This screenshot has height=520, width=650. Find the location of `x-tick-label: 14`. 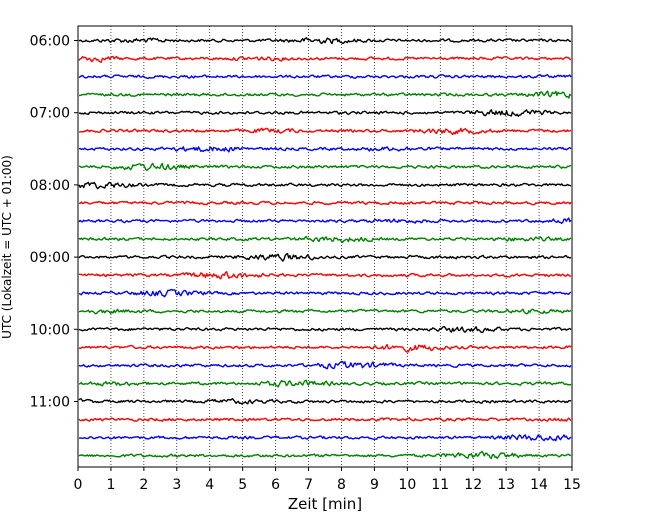

x-tick-label: 14 is located at coordinates (539, 485).